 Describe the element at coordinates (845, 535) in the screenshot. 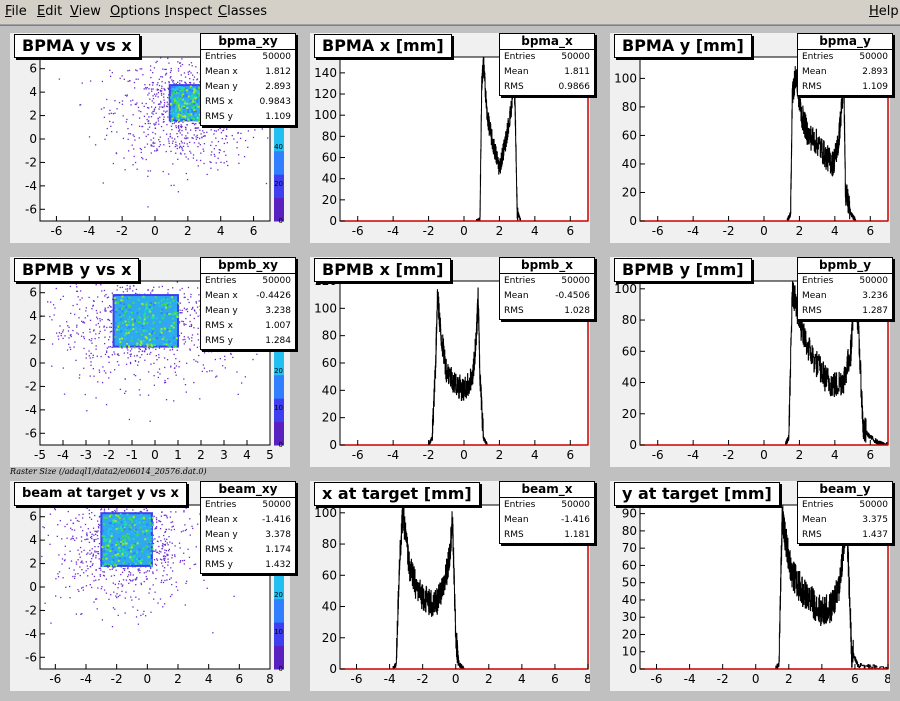

I see `stats-row: RMS 1.437` at that location.